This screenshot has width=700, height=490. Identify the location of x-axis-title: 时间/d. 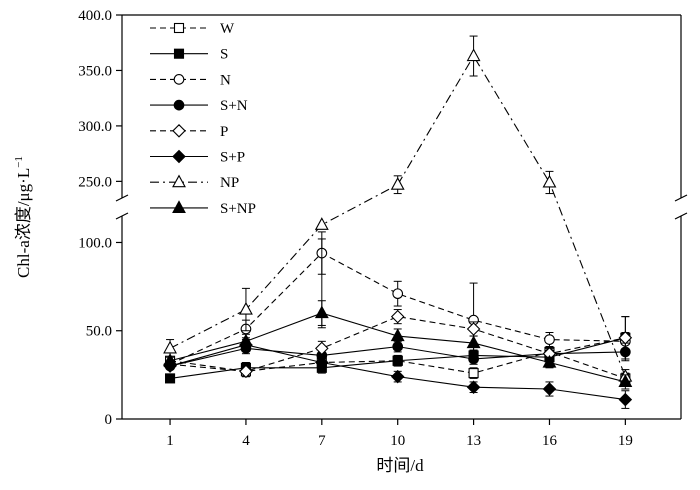
(400, 465).